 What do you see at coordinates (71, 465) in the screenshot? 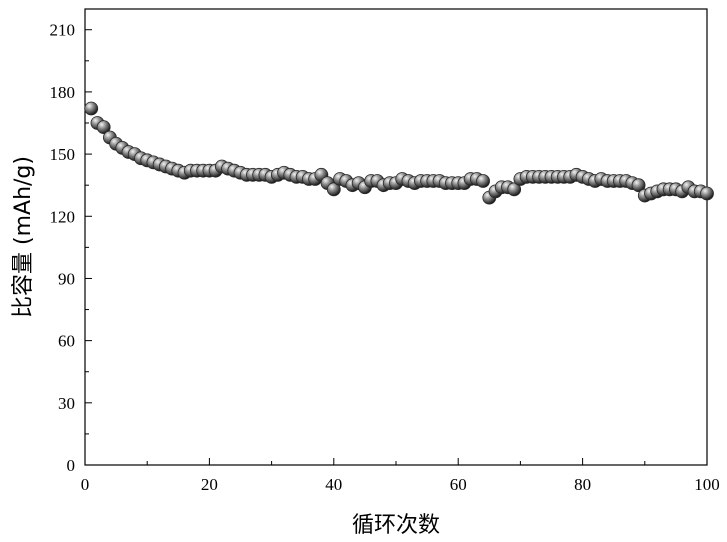
I see `y-tick-label: 0` at bounding box center [71, 465].